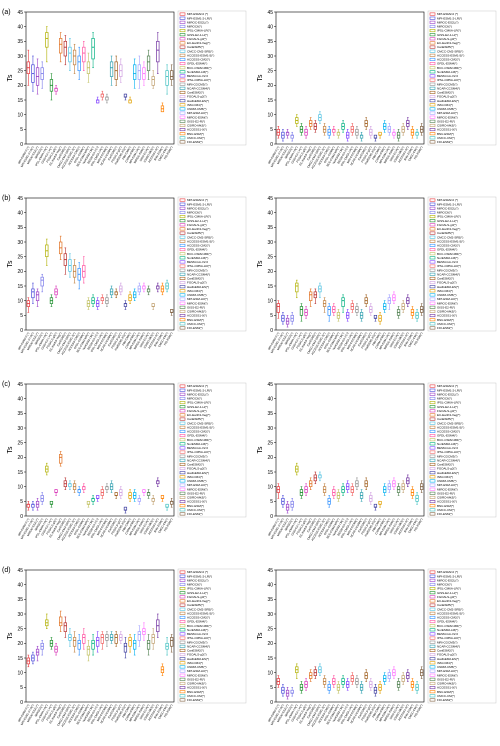  What do you see at coordinates (197, 448) in the screenshot?
I see `legend-entry: BESM-GA-V2.0` at bounding box center [197, 448].